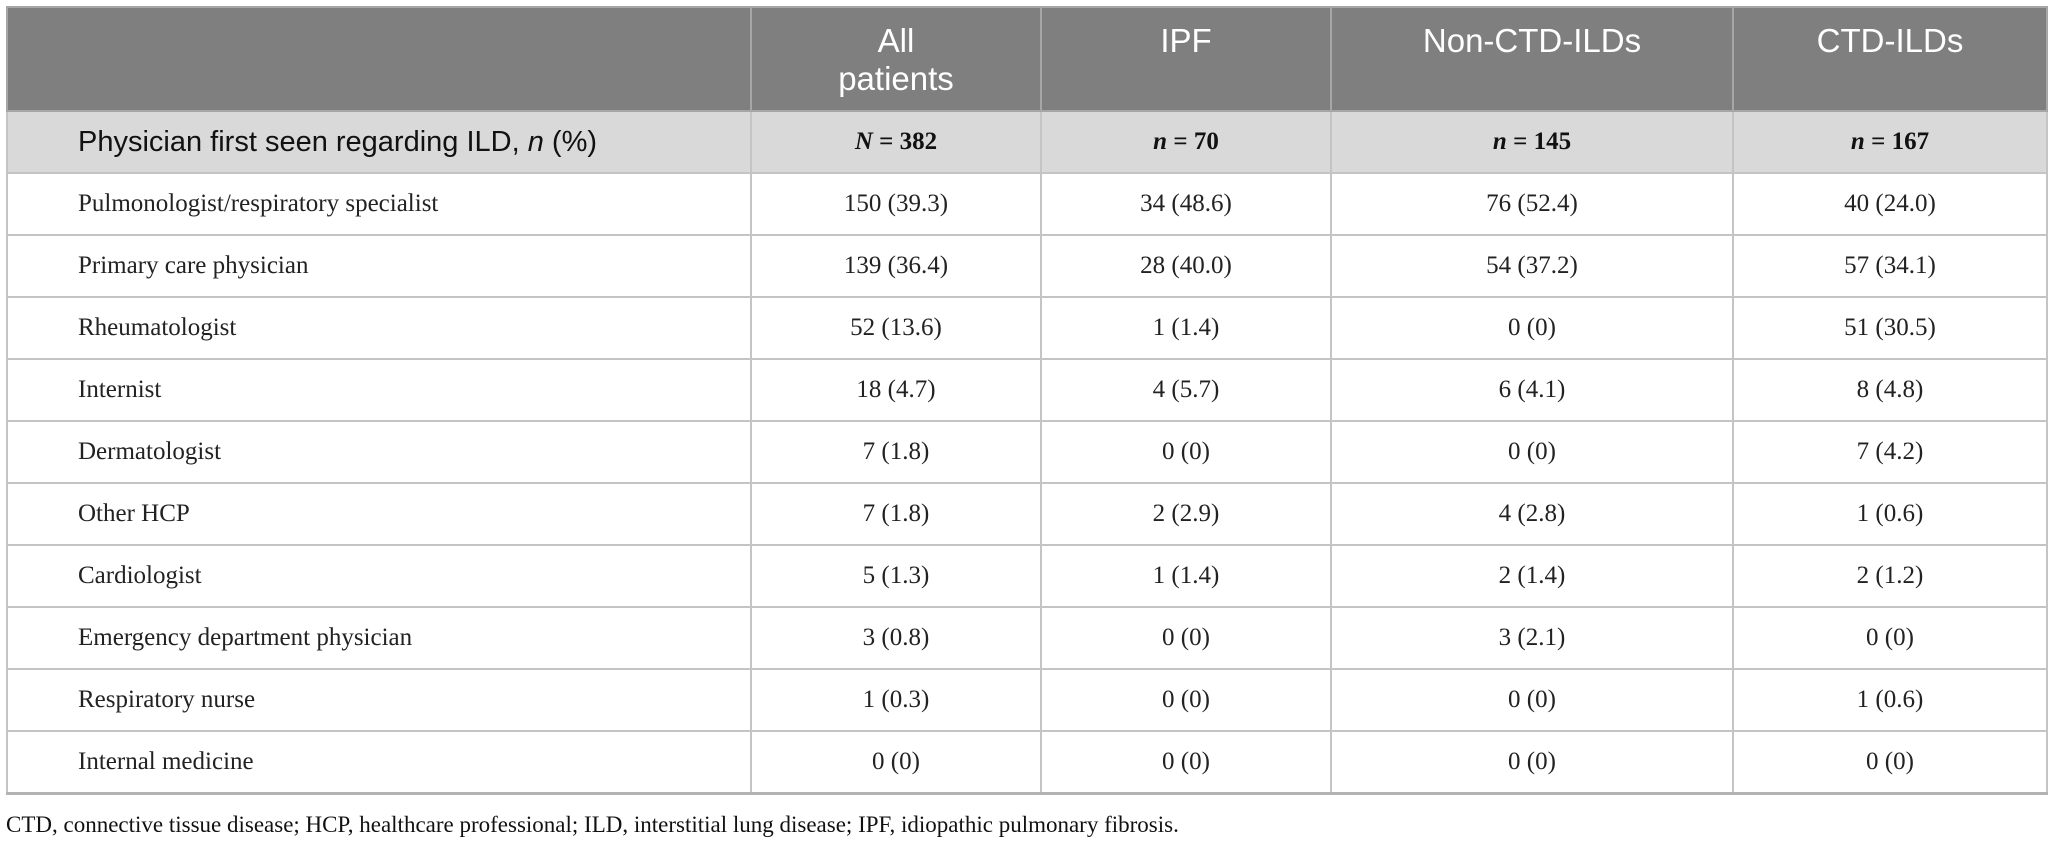 This screenshot has height=851, width=2050. Describe the element at coordinates (379, 638) in the screenshot. I see `row-label: Emergency department physician` at that location.